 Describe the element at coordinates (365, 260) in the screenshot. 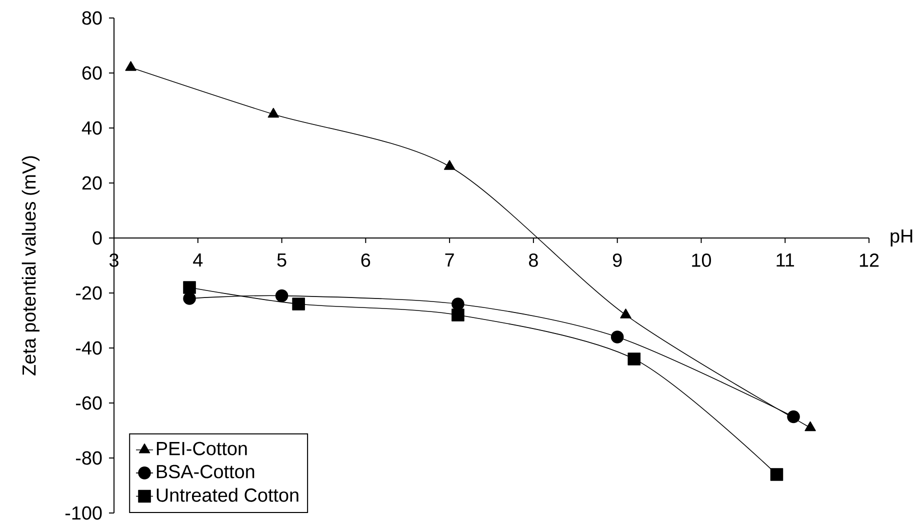

I see `x-tick-label: 6` at that location.